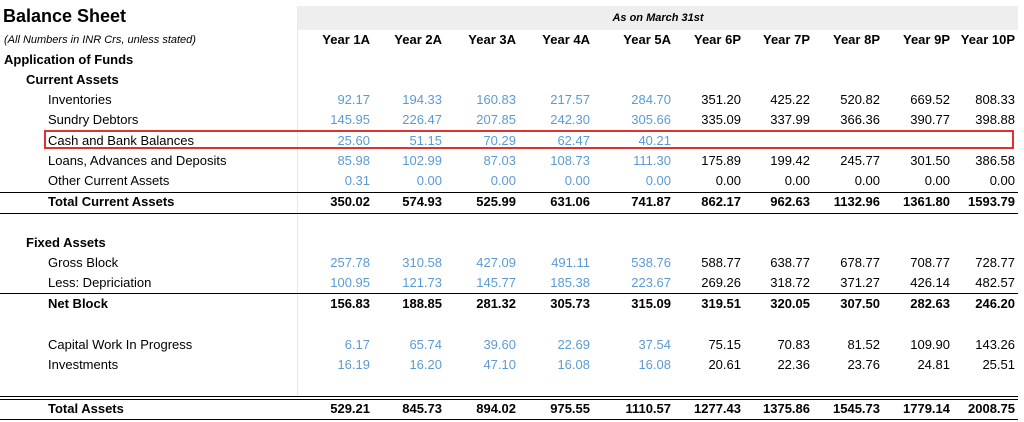 The image size is (1024, 422). I want to click on value-cell: 538.76, so click(651, 262).